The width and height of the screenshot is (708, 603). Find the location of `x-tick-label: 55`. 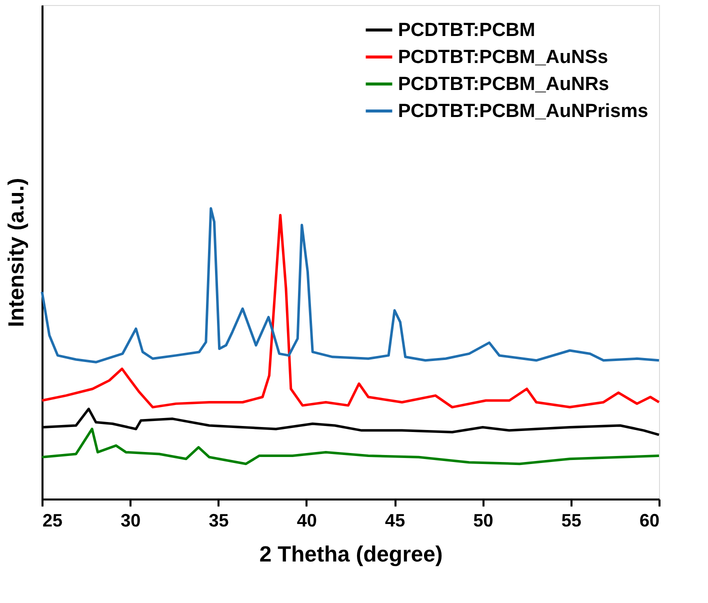

x-tick-label: 55 is located at coordinates (571, 520).